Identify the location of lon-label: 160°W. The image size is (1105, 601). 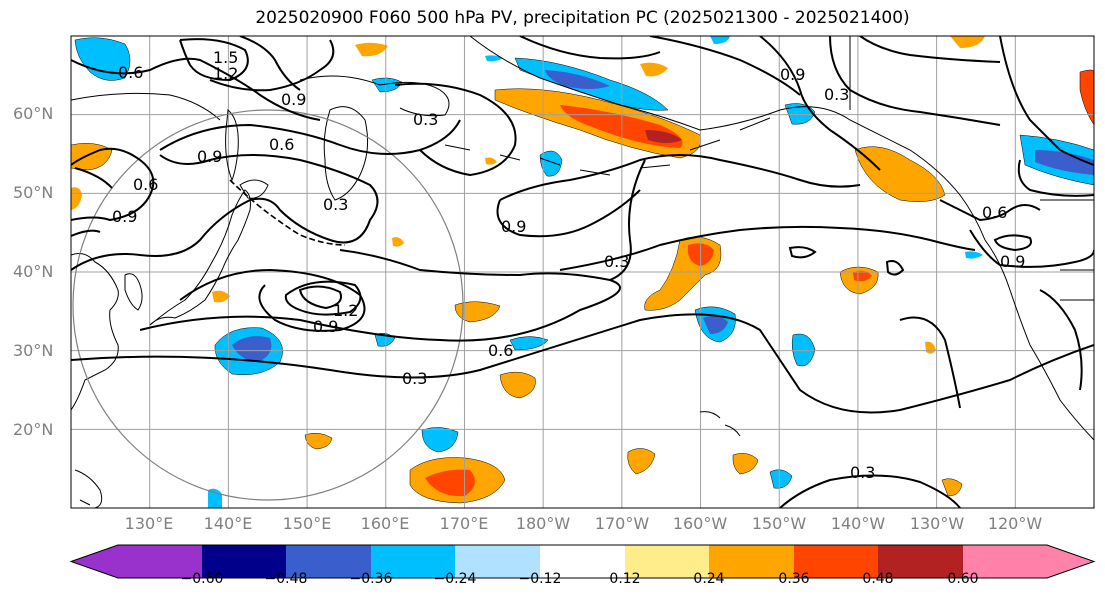
(700, 523).